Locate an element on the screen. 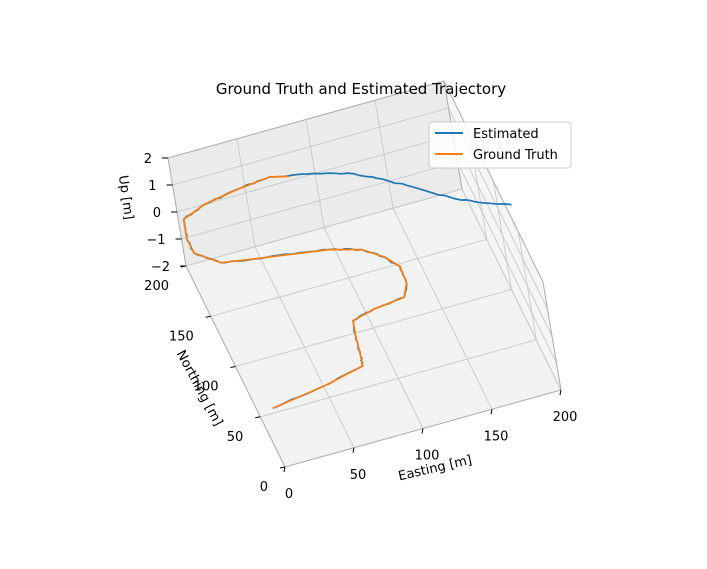 This screenshot has width=707, height=569. x-tick-label: 150 is located at coordinates (496, 436).